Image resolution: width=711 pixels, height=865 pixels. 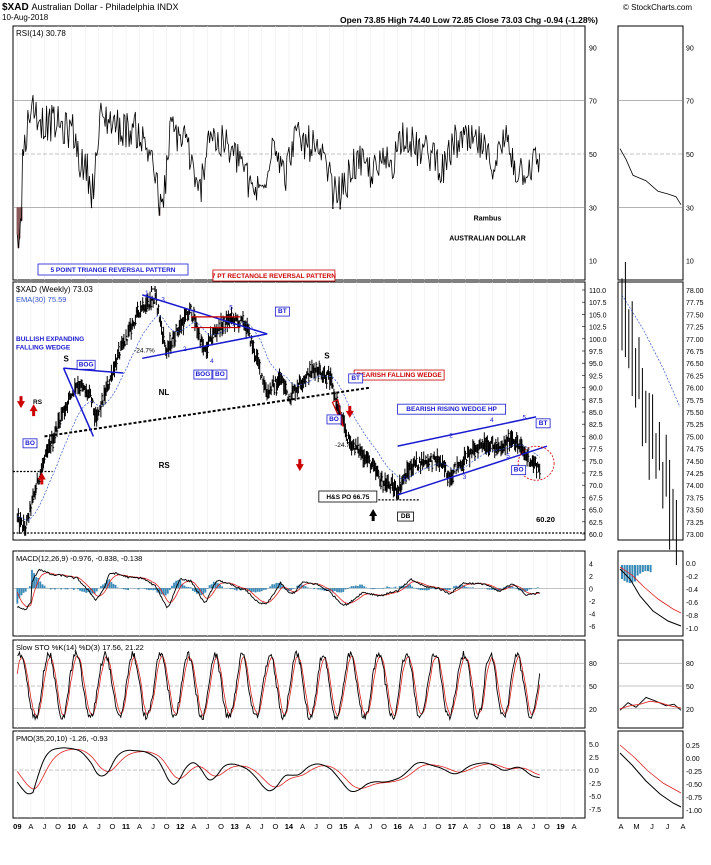 What do you see at coordinates (472, 470) in the screenshot?
I see `rising-wedge-lower` at bounding box center [472, 470].